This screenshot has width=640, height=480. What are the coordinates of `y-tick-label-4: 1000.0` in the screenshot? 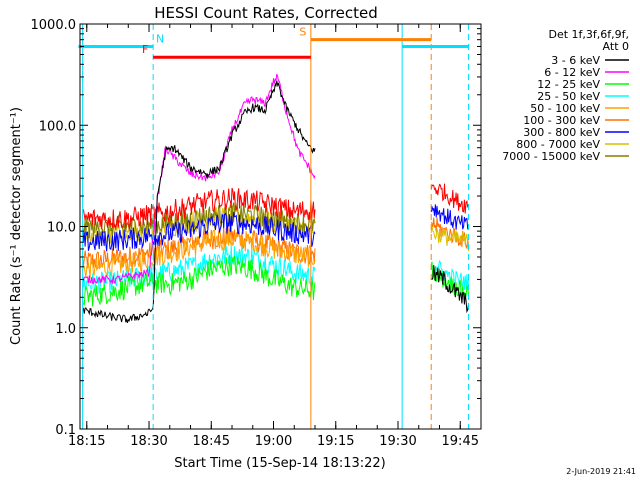 It's located at (54, 25).